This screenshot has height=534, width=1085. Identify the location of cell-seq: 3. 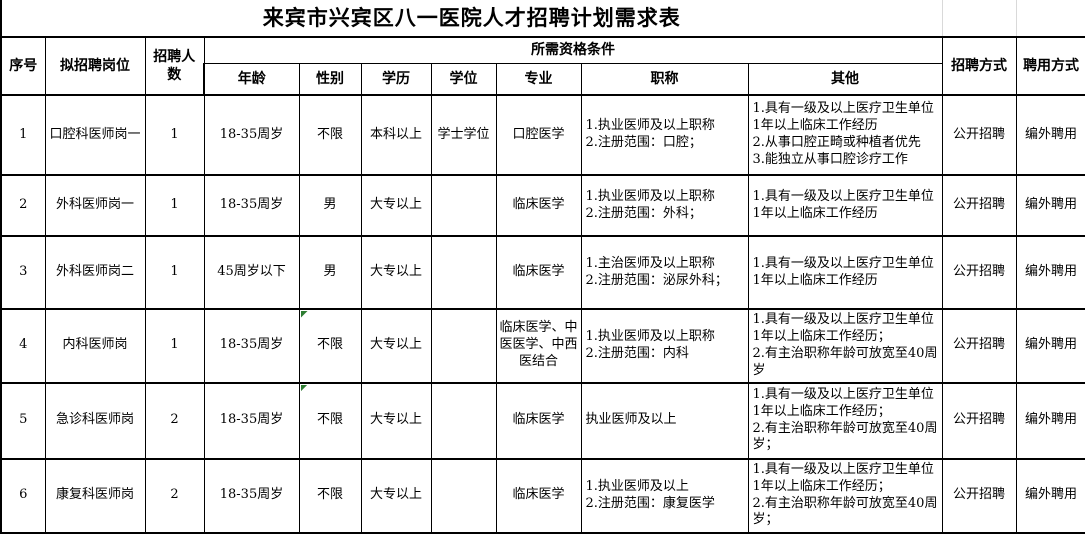
(23, 272).